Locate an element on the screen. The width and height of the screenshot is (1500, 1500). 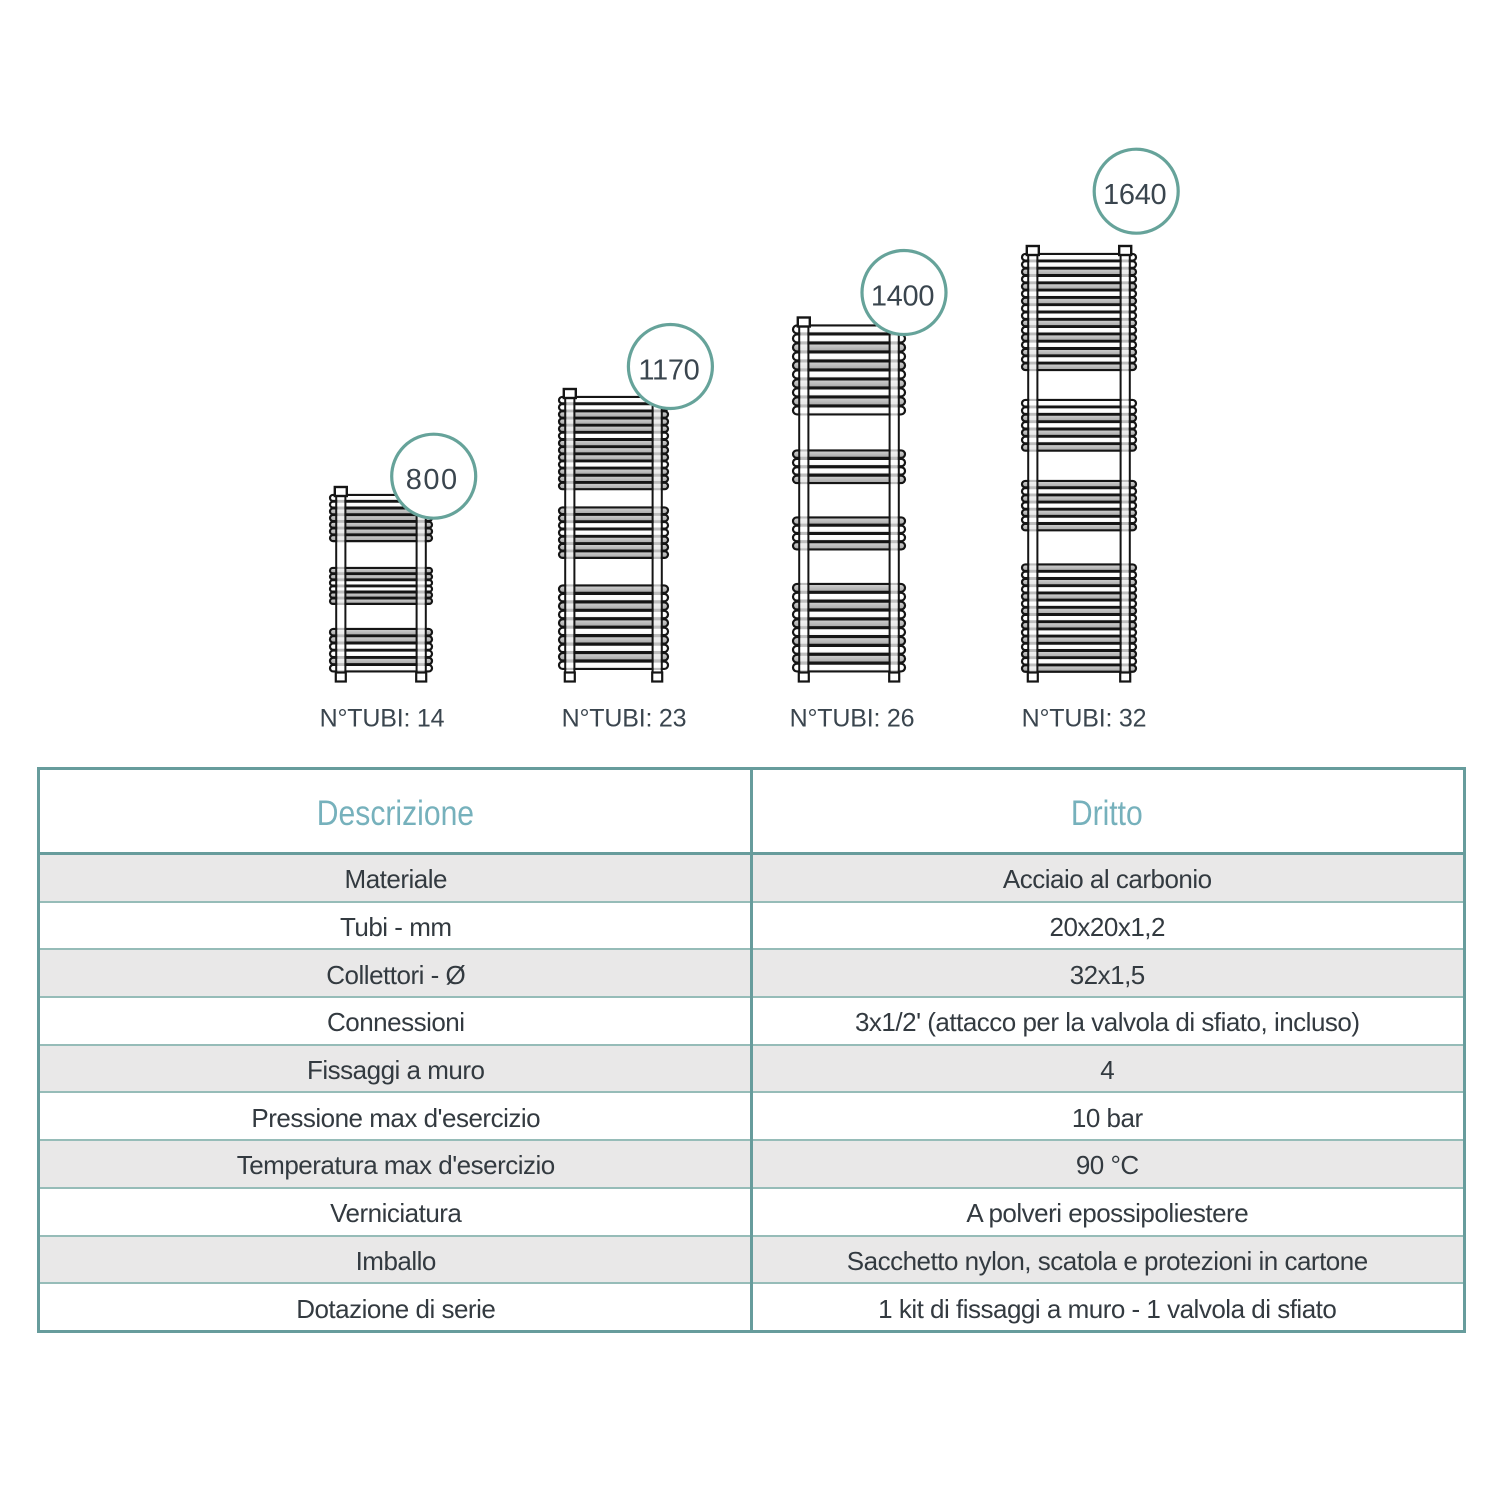
svg-text: N°TUBI: 14 is located at coordinates (382, 719).